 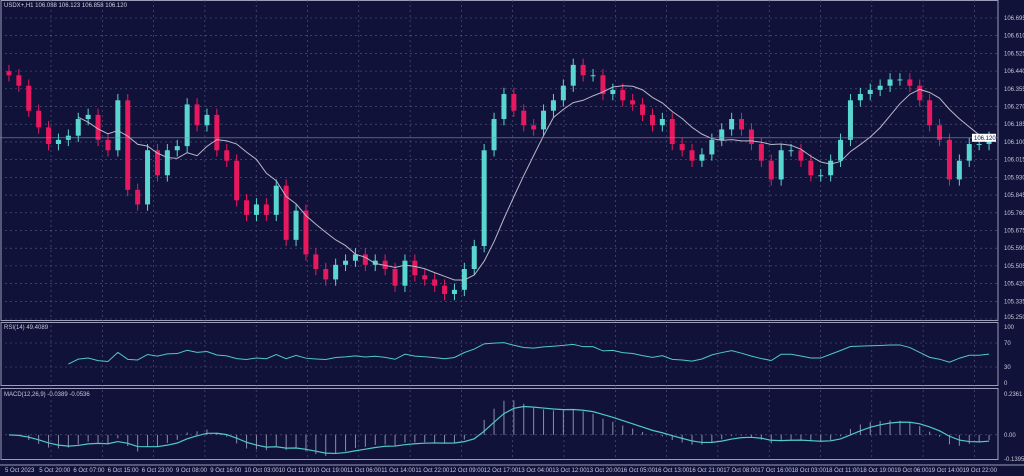 I want to click on price-tick-label: 105.760, so click(x=1014, y=214).